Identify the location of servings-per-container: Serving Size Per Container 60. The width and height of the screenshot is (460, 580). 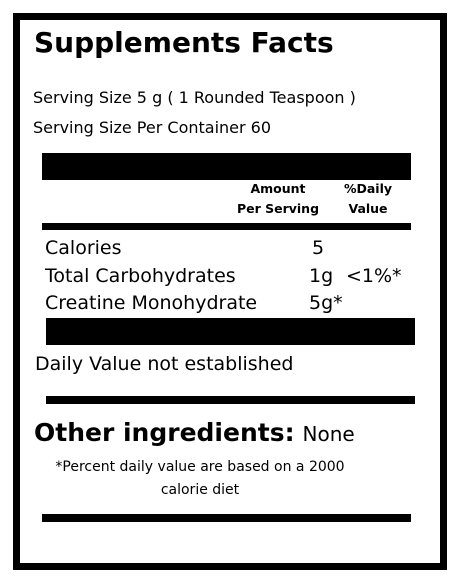
(152, 127).